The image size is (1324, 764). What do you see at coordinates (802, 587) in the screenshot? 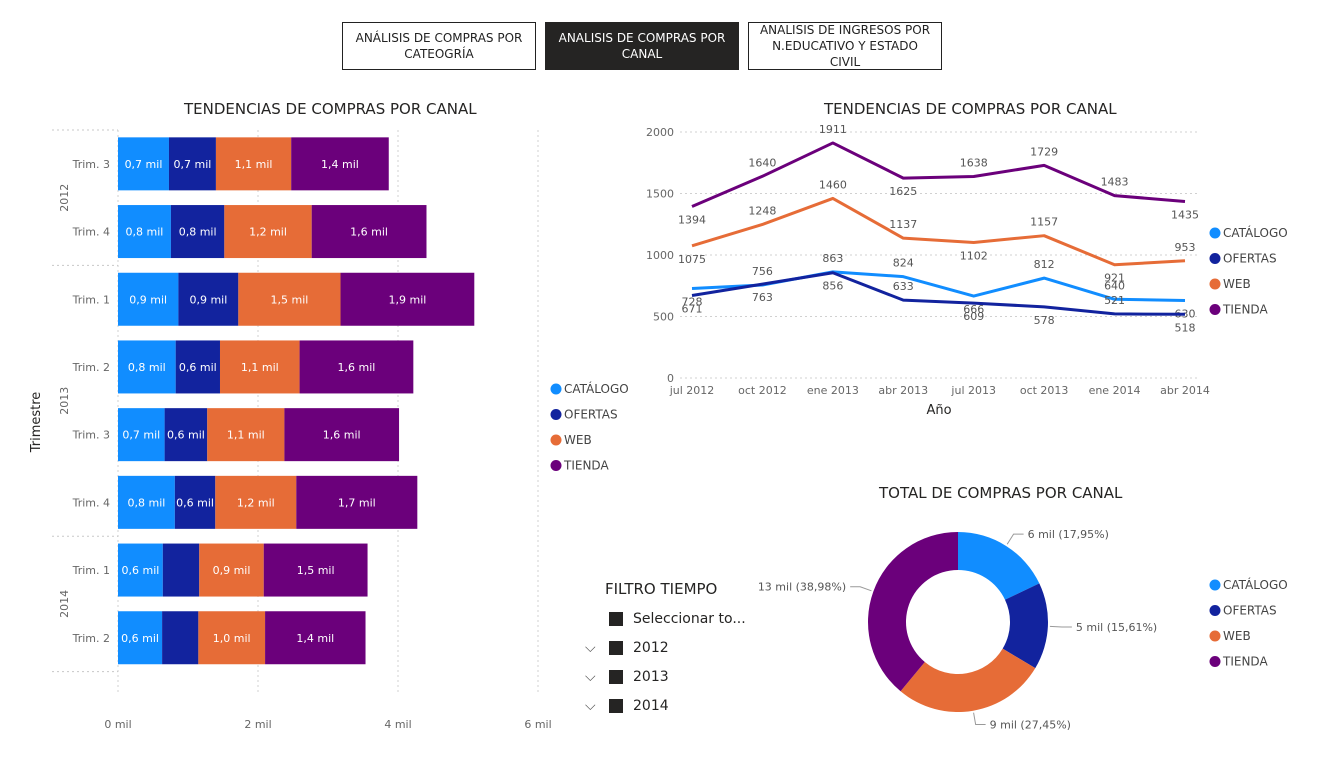
I see `slice-label: 13 mil (38,98%)` at bounding box center [802, 587].